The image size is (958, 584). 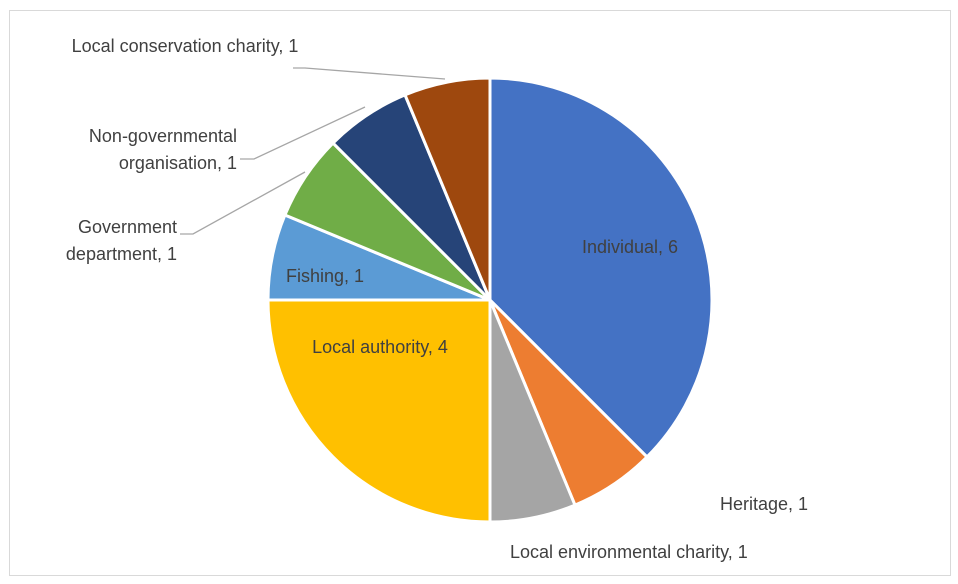 I want to click on data-label-individual: Individual, 6, so click(x=630, y=247).